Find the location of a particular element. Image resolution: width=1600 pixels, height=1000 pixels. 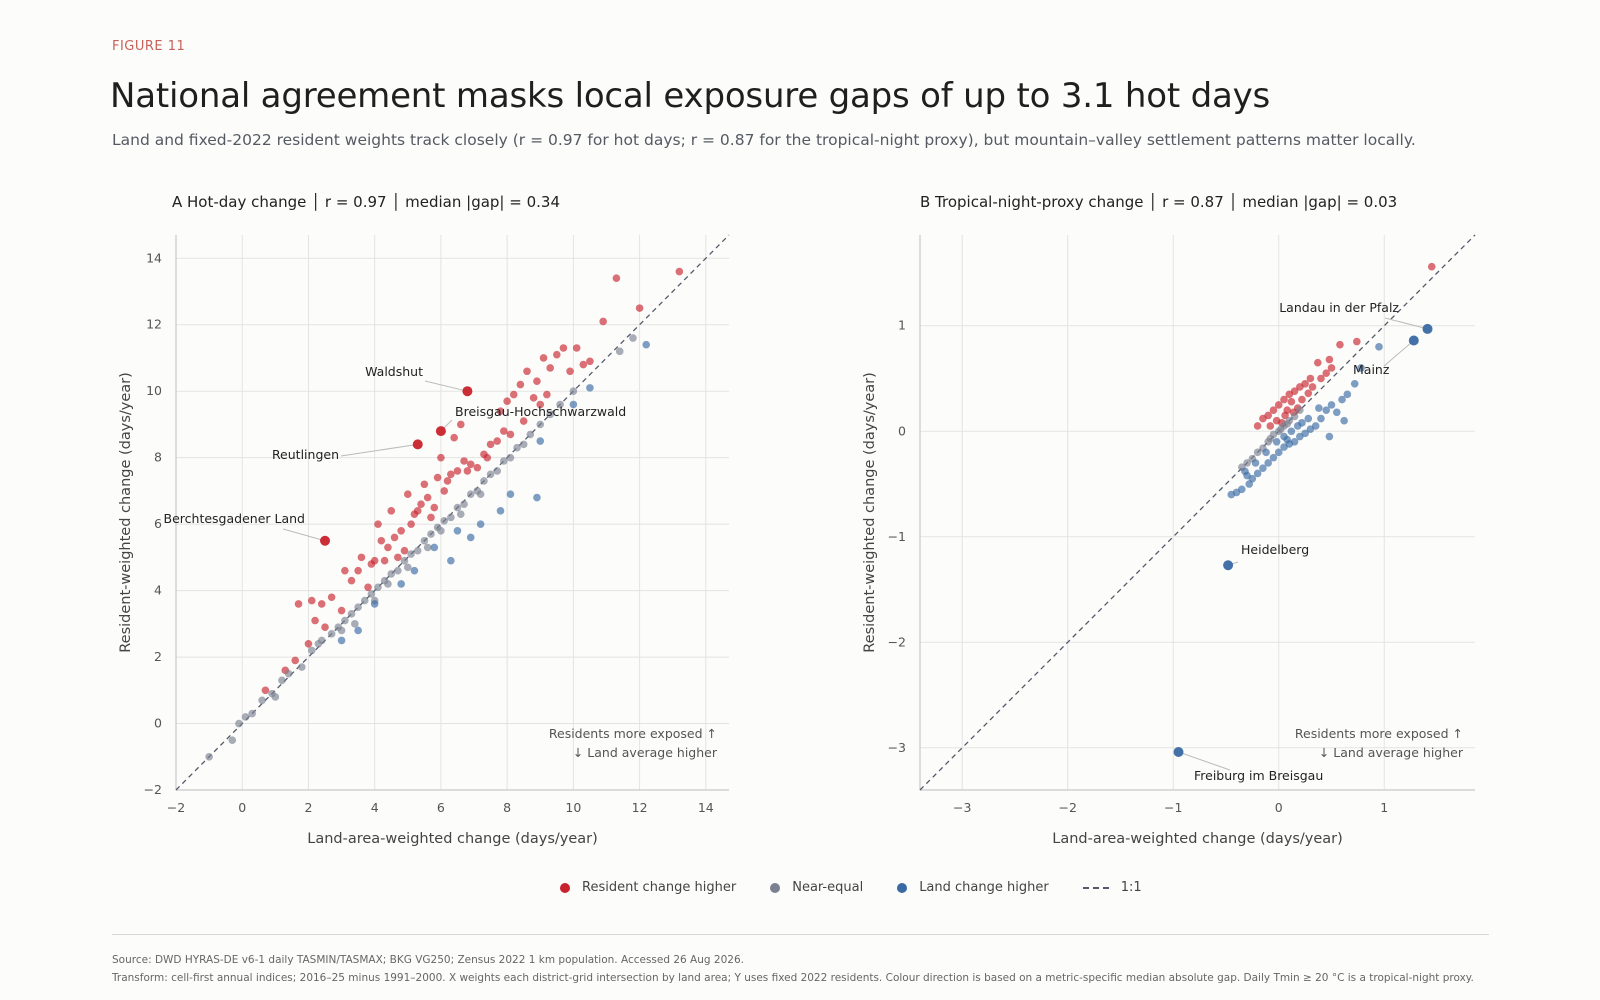

panel-a-y-tick-label: 12 is located at coordinates (154, 324).